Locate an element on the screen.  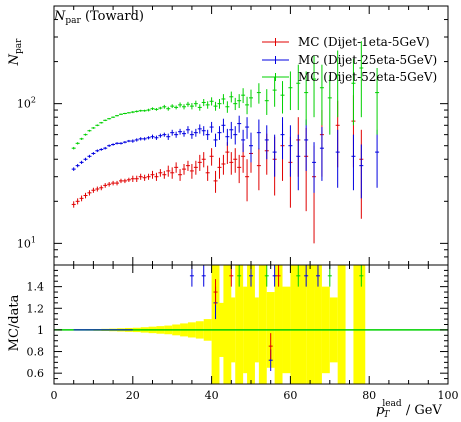
x-label-sub: T is located at coordinates (386, 415).